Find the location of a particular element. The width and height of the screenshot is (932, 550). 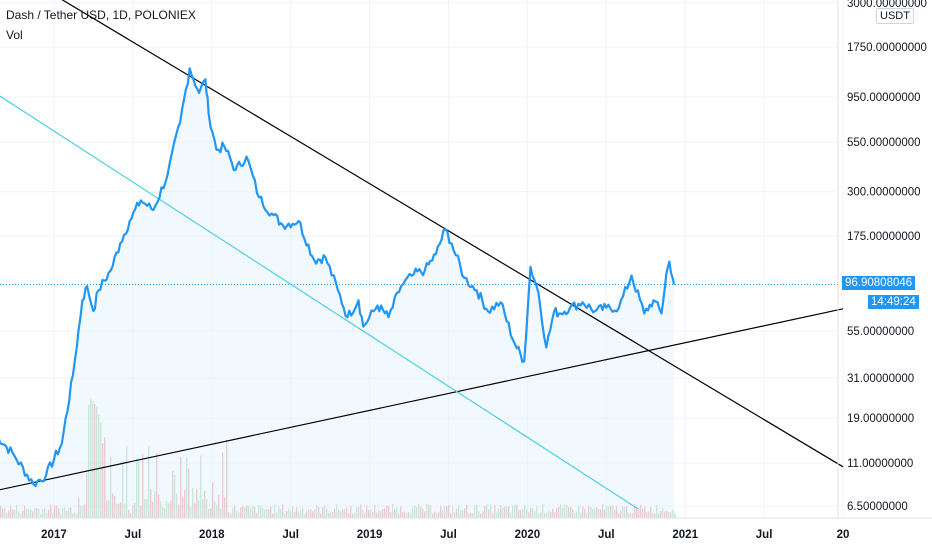

symbol-title: Dash / Tether USD, 1D, POLONIEX is located at coordinates (101, 15).